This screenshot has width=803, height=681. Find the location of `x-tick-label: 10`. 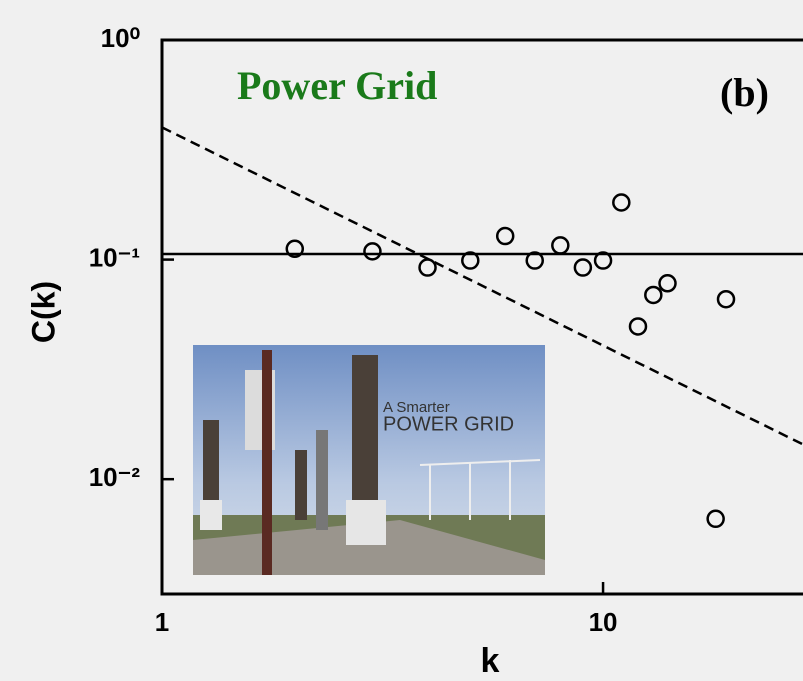

x-tick-label: 10 is located at coordinates (603, 622).